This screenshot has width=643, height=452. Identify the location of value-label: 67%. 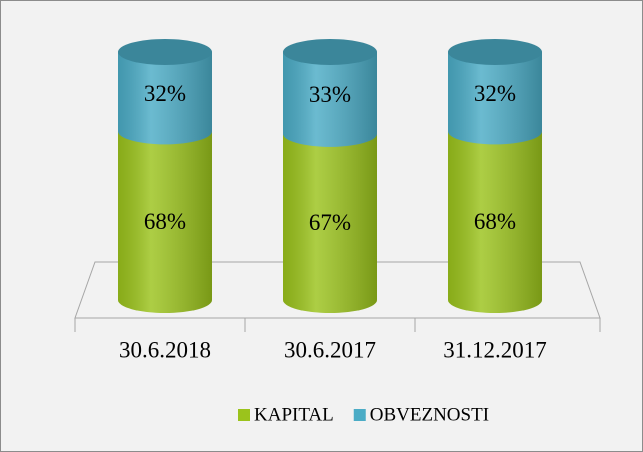
(330, 222).